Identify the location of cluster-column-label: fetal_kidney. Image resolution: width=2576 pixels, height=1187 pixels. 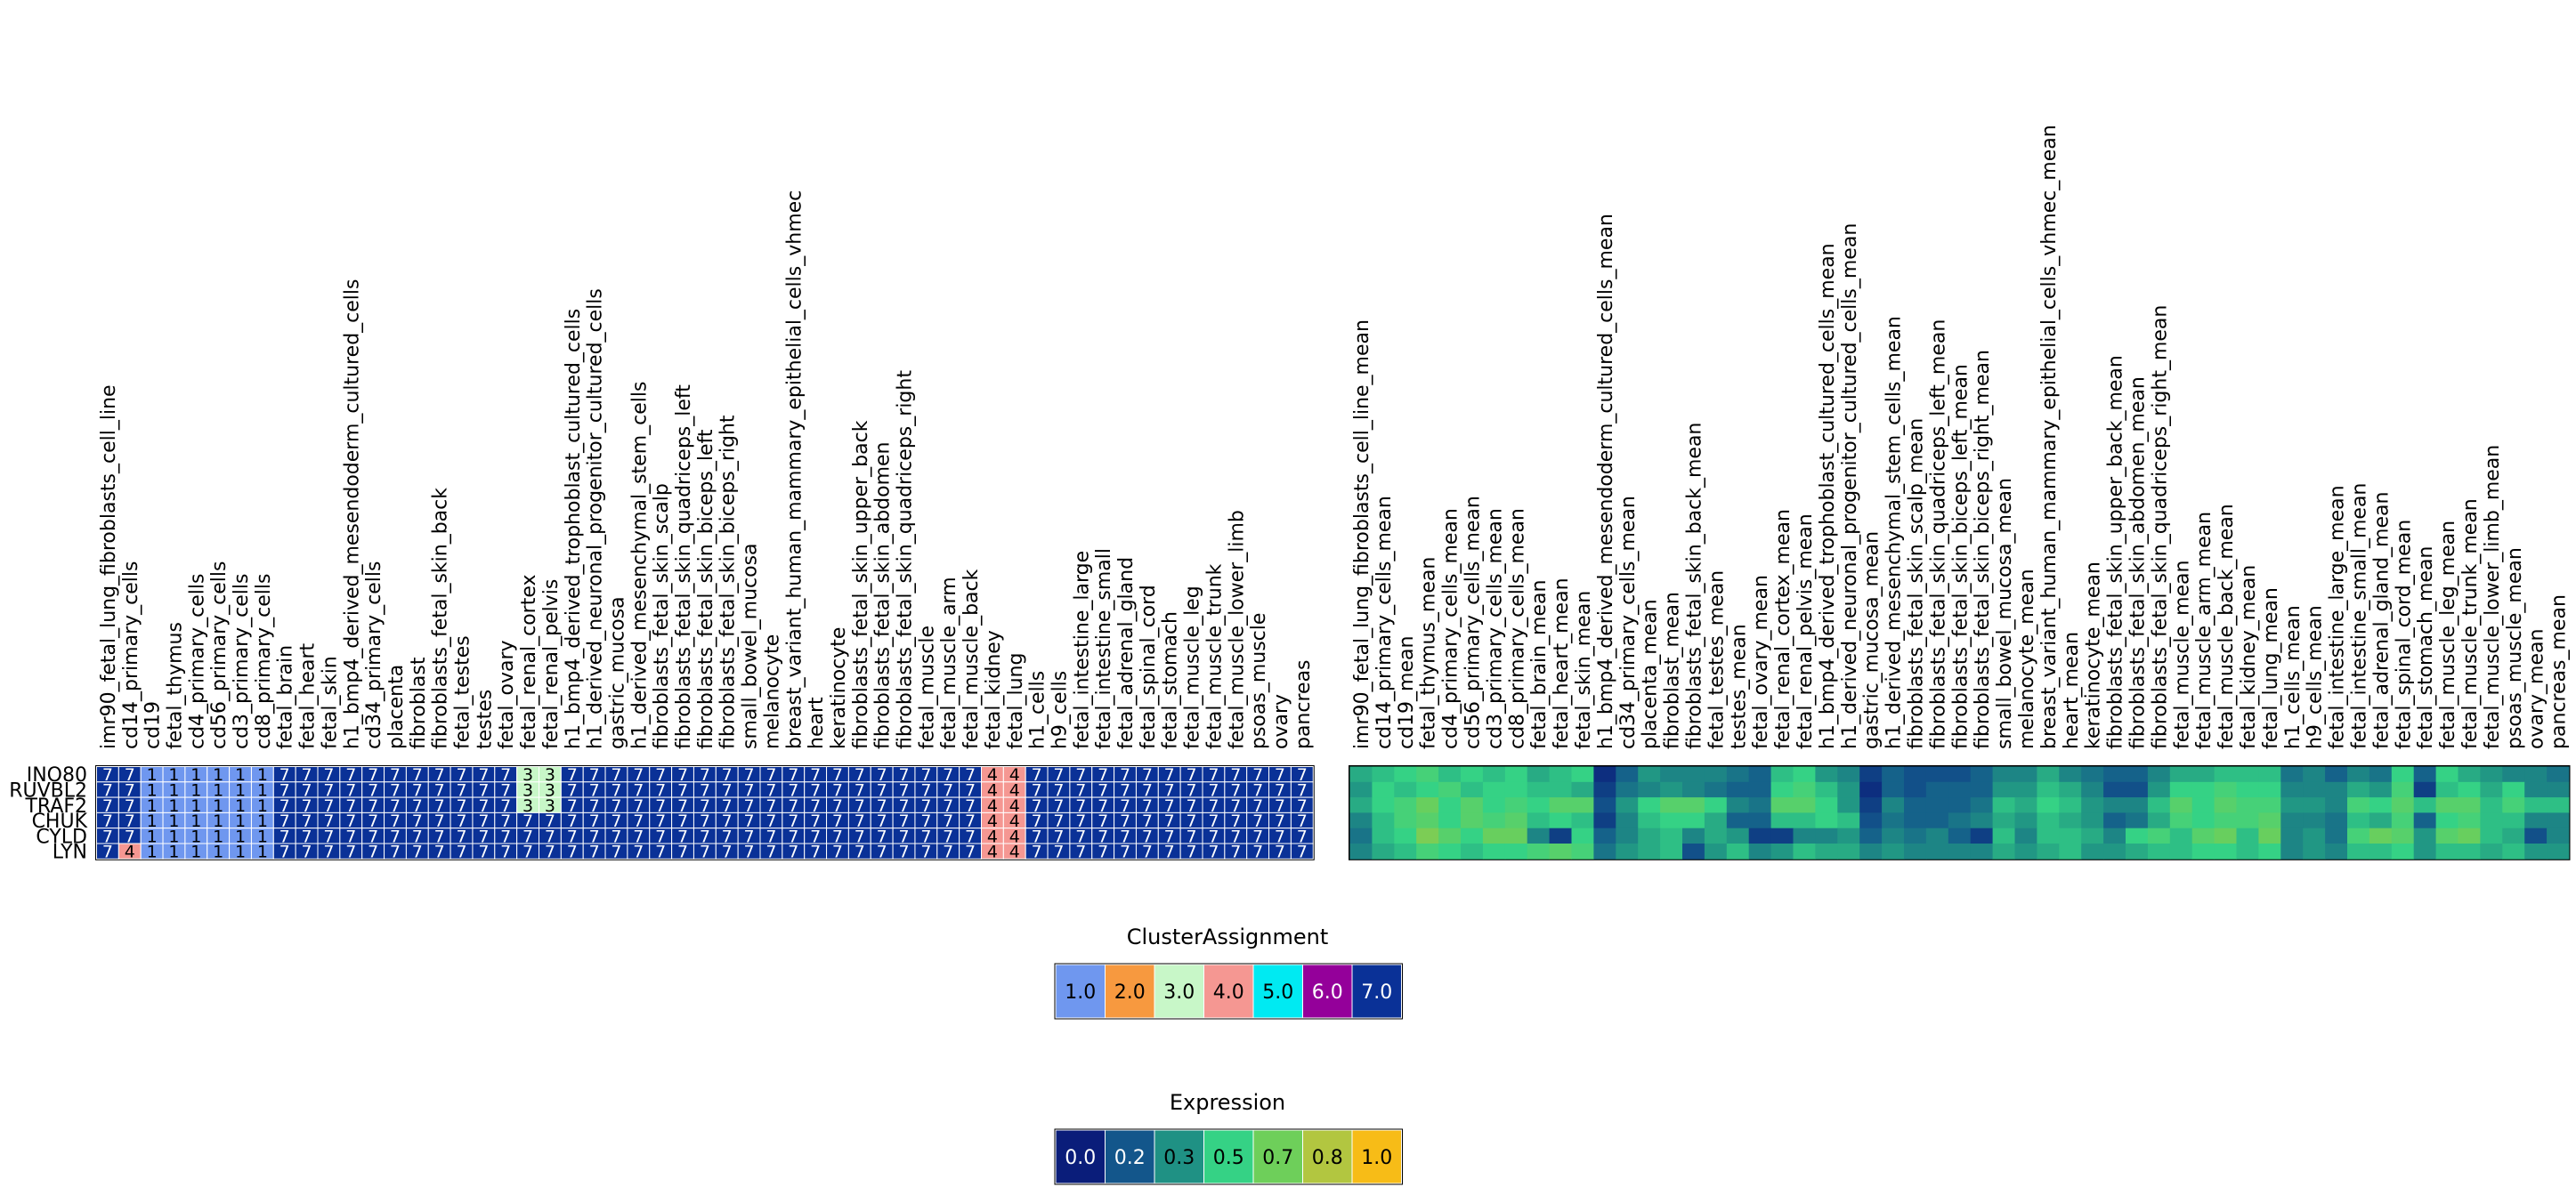
(994, 689).